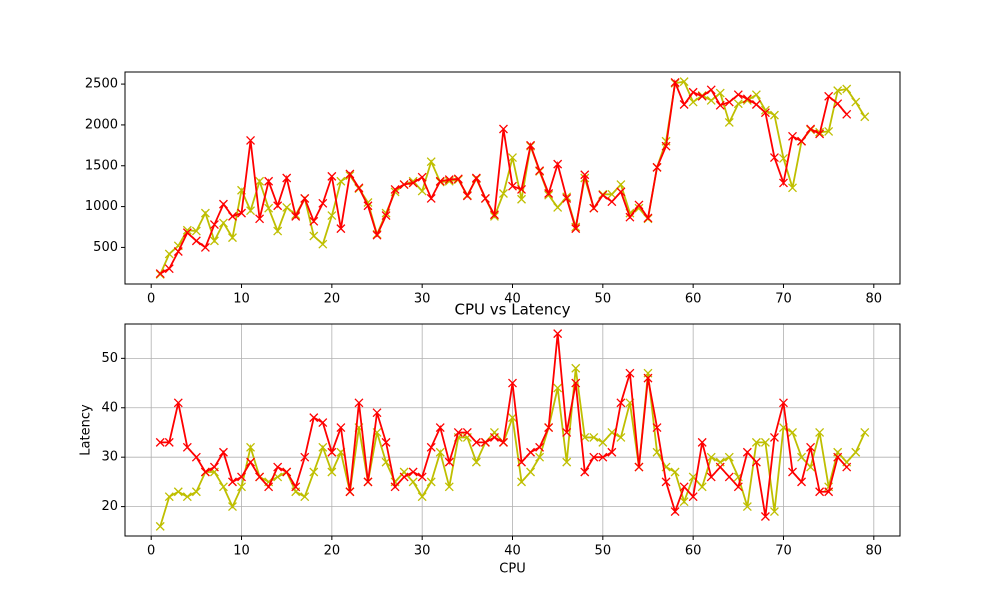  I want to click on y-tick-label: 30, so click(109, 457).